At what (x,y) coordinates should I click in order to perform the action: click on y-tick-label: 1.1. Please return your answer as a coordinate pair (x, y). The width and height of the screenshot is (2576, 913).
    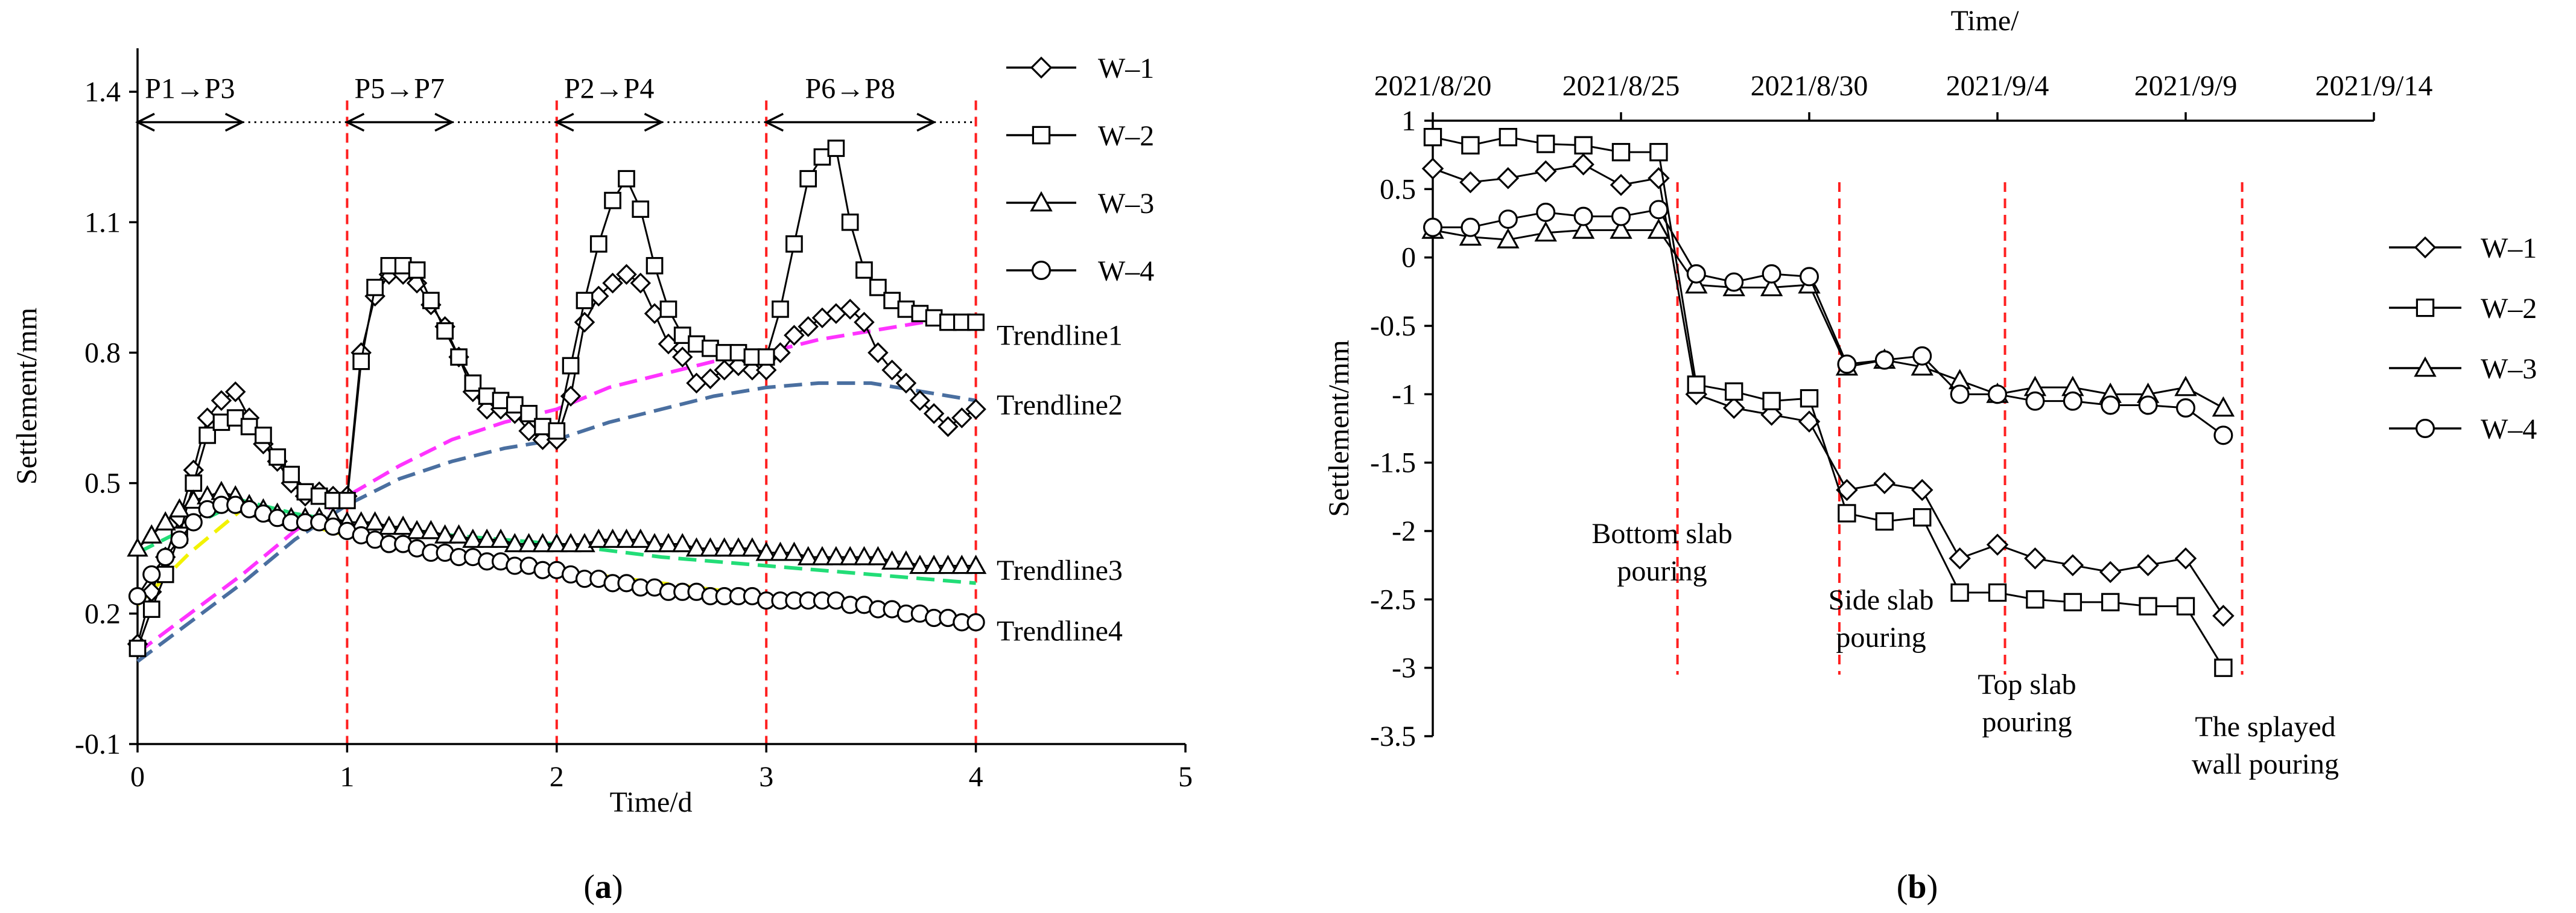
    Looking at the image, I should click on (102, 222).